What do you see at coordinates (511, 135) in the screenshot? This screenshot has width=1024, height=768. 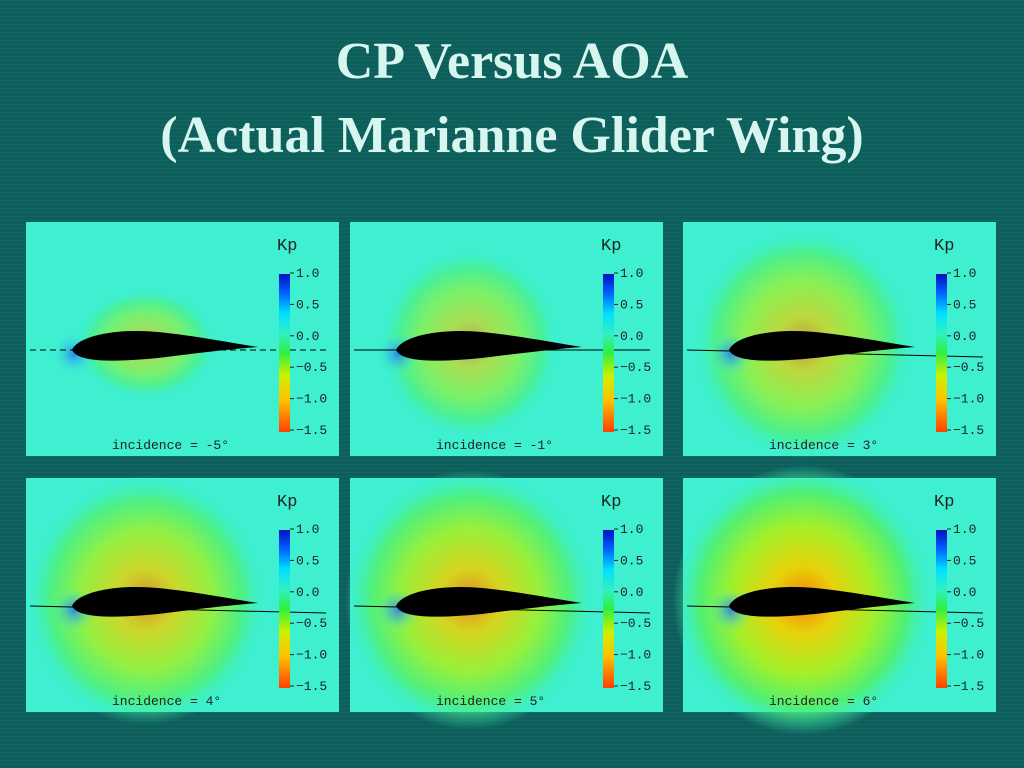 I see `title-line: (Actual Marianne Glider Wing)` at bounding box center [511, 135].